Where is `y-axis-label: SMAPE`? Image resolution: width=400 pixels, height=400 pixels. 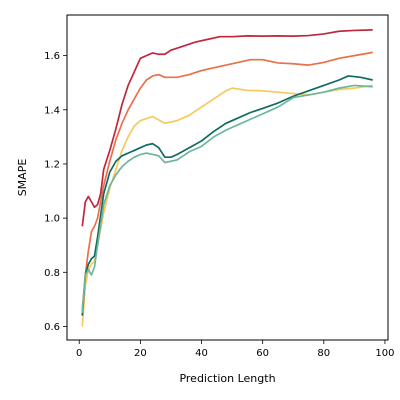 y-axis-label: SMAPE is located at coordinates (22, 178).